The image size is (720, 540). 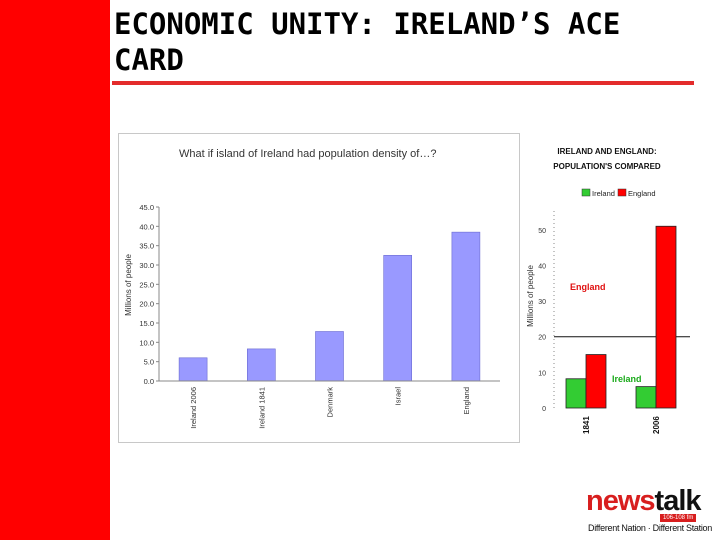 I want to click on chart1-y-tick-label: 45.0, so click(x=146, y=207).